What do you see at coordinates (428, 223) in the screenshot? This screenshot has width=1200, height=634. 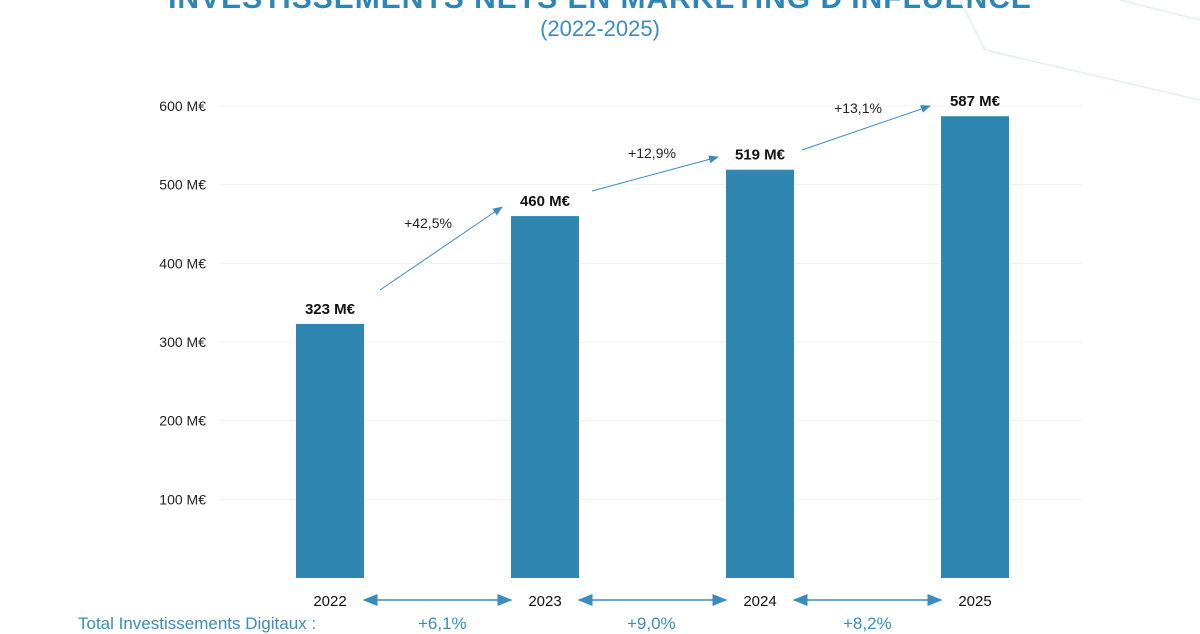 I see `growth-label: +42,5%` at bounding box center [428, 223].